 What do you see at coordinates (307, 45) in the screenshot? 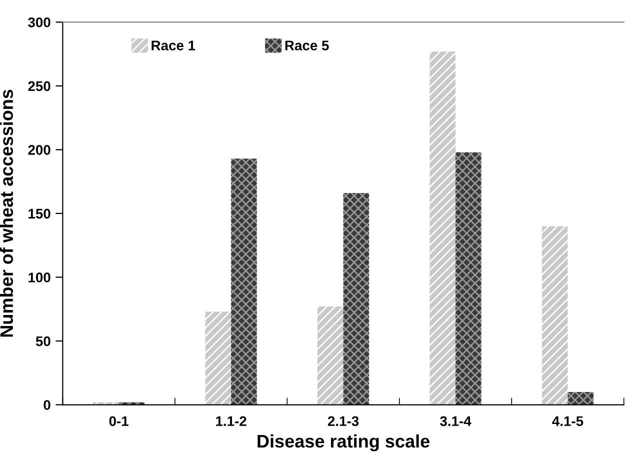
I see `legend-label: Race 5` at bounding box center [307, 45].